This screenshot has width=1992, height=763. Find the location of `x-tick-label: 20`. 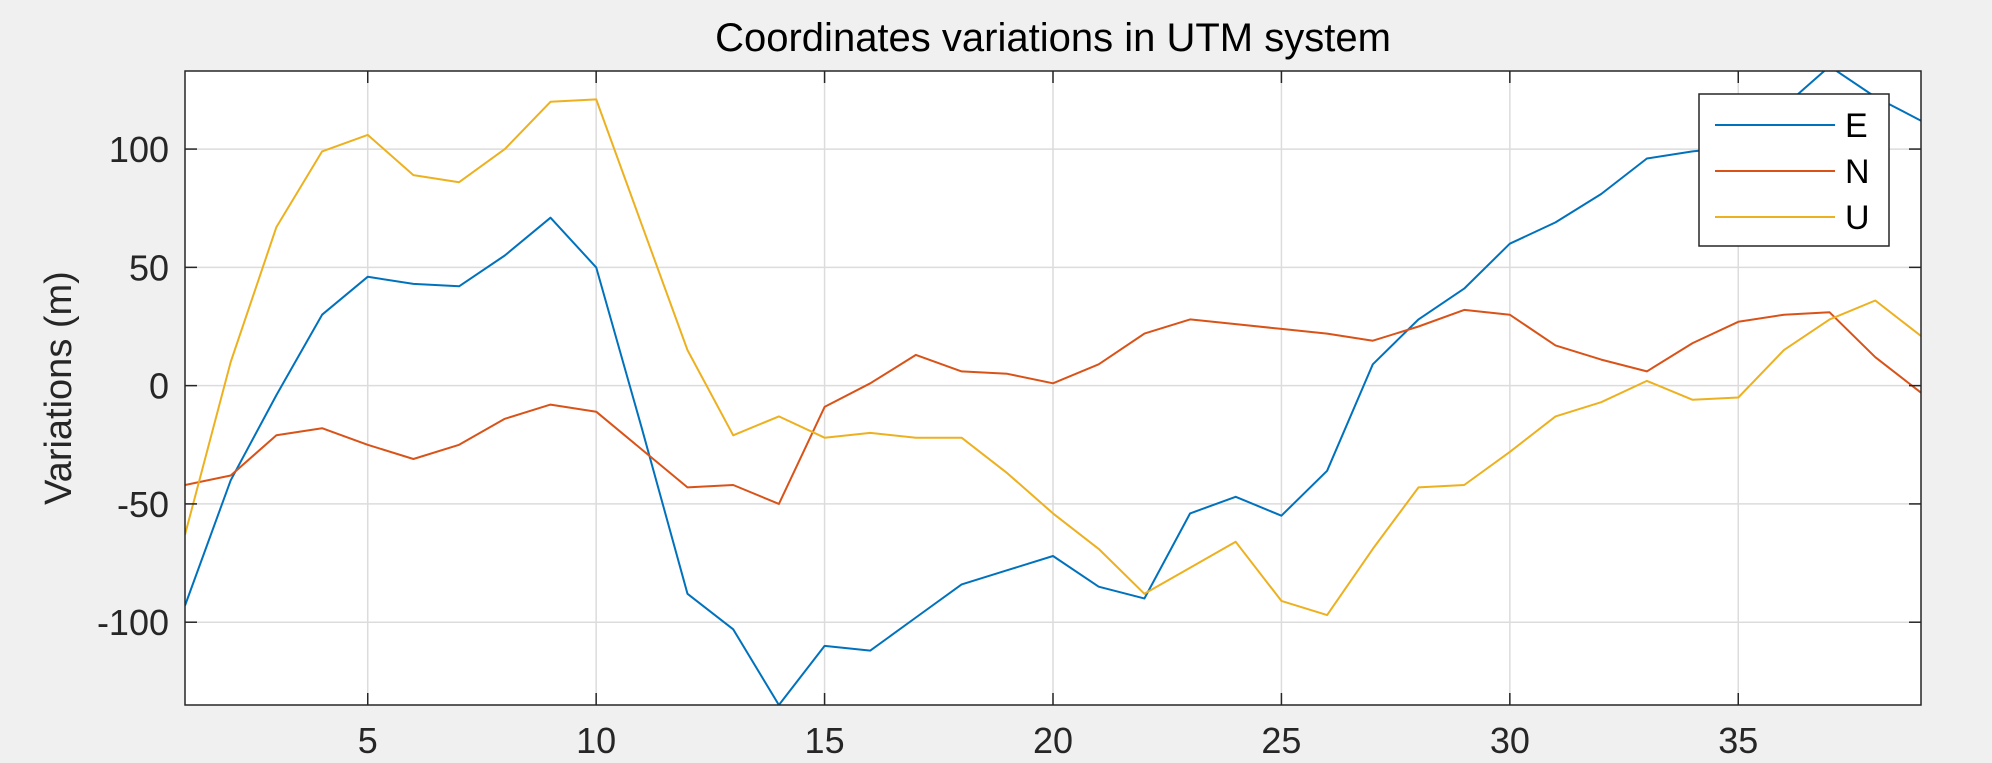

x-tick-label: 20 is located at coordinates (1053, 739).